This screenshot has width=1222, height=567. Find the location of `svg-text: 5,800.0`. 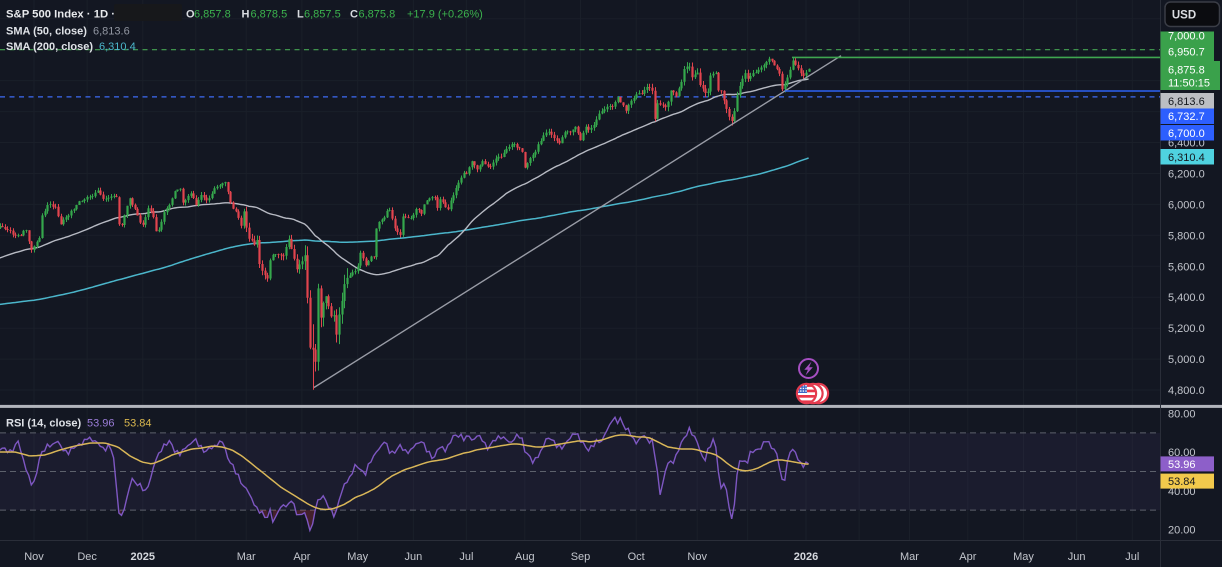

svg-text: 5,800.0 is located at coordinates (1186, 236).